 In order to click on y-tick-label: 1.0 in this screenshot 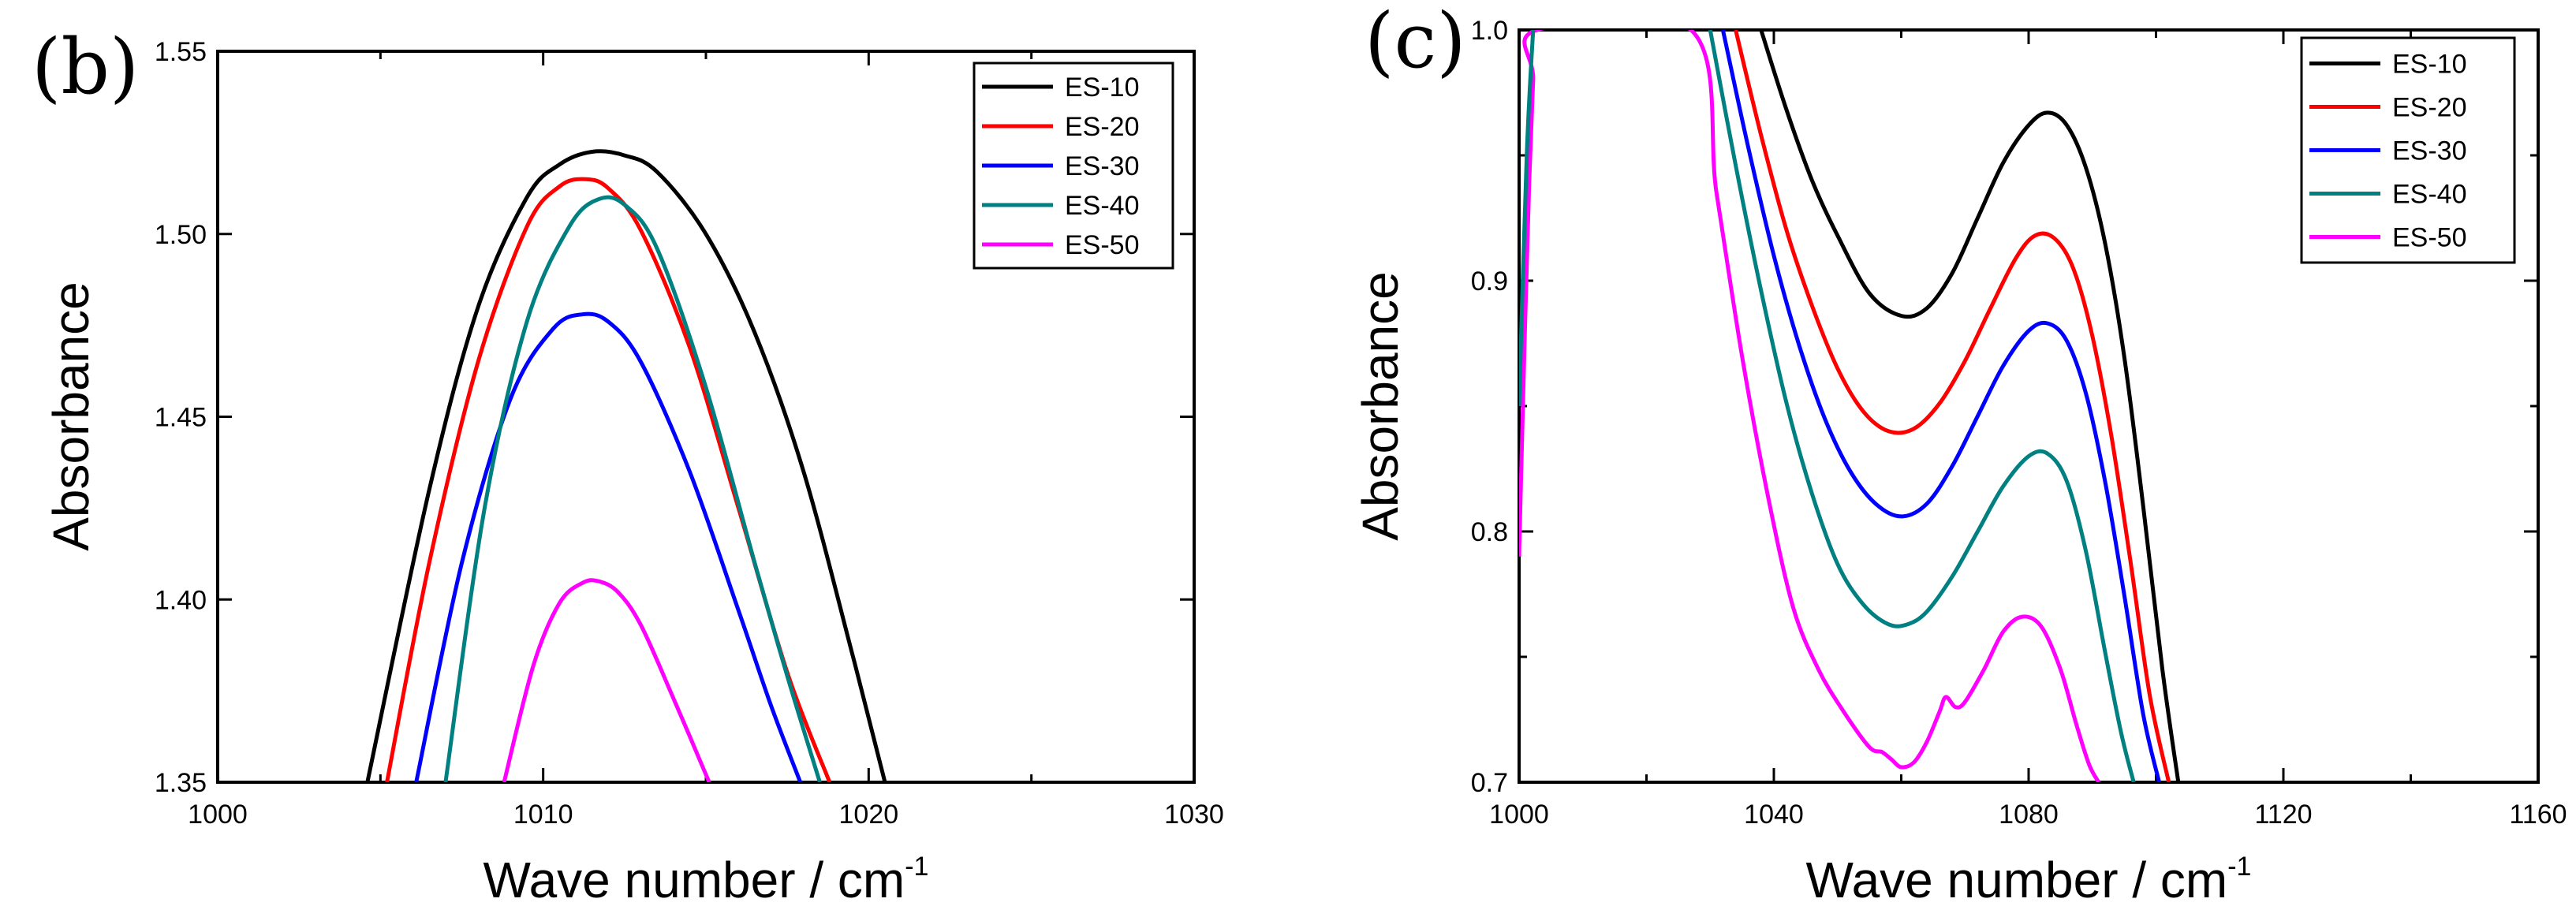, I will do `click(1489, 31)`.